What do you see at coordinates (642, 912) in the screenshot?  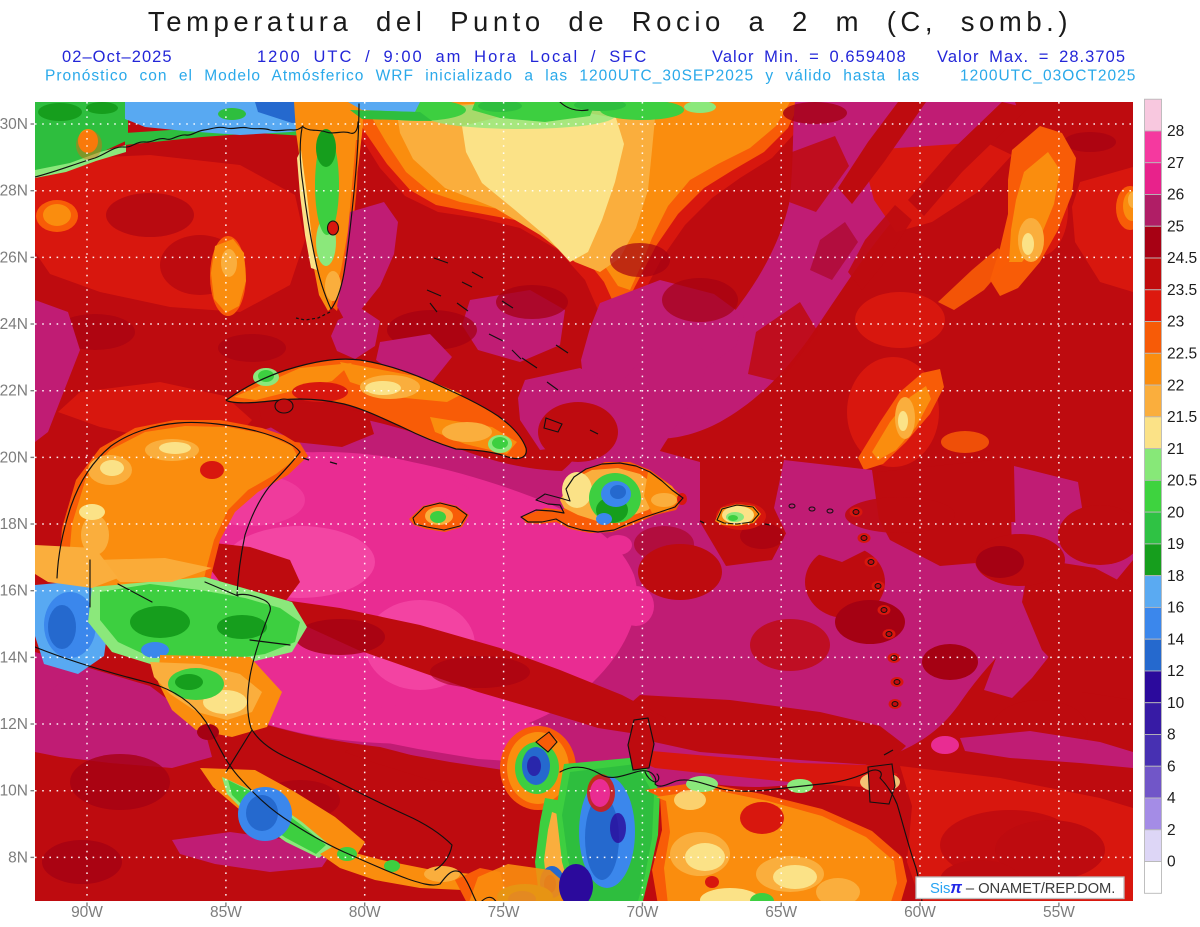 I see `svg-text: 70W` at bounding box center [642, 912].